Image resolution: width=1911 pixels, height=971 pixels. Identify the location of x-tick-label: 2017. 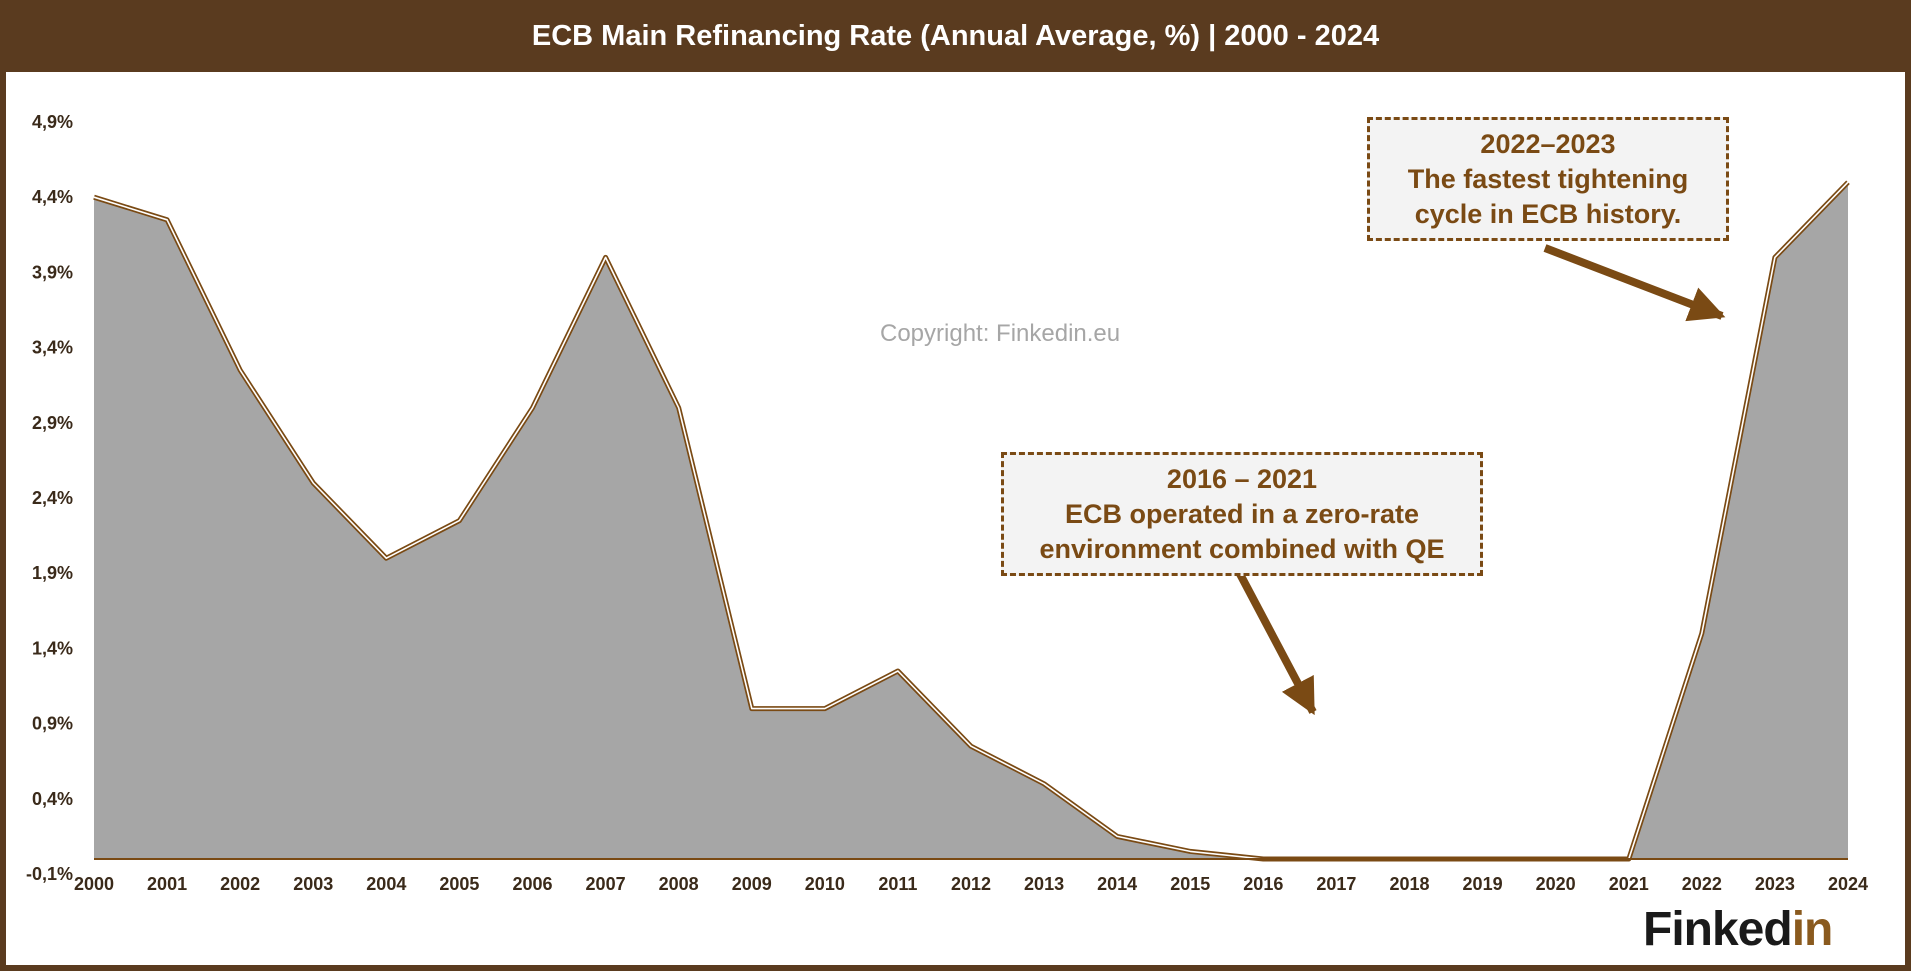
(1336, 884).